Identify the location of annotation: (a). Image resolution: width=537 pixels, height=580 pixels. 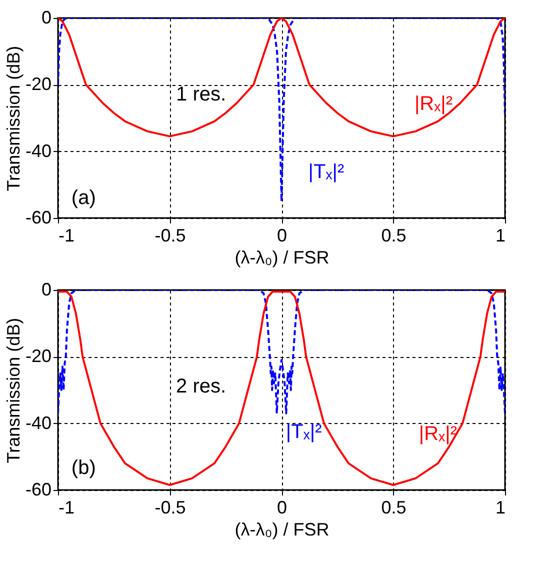
(83, 198).